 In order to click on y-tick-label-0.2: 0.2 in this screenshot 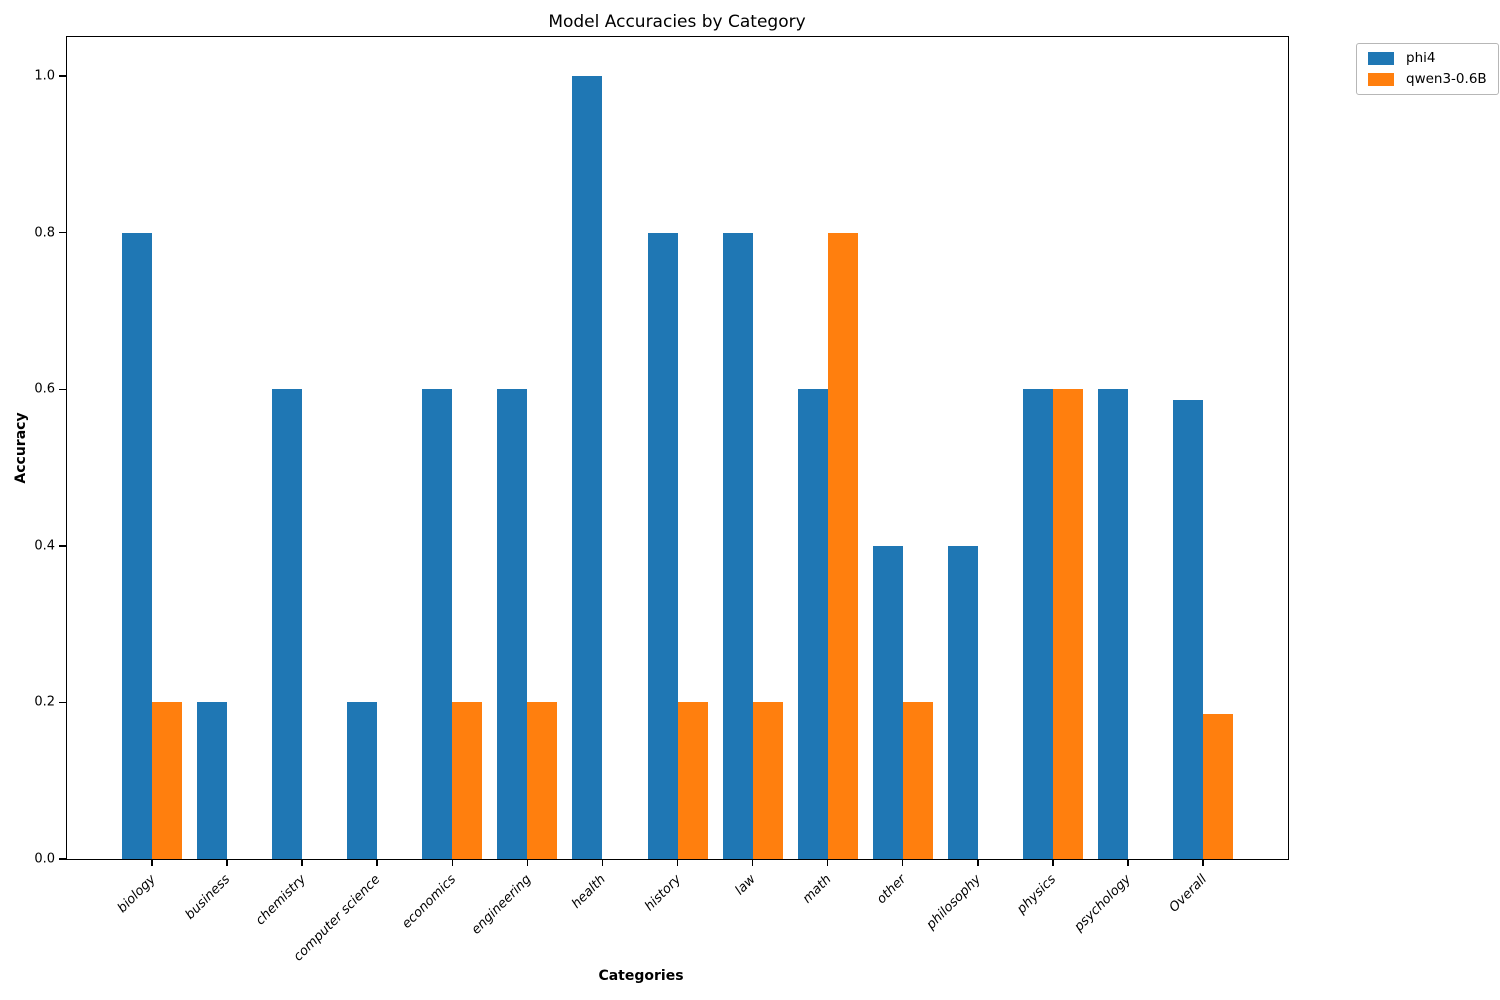, I will do `click(44, 702)`.